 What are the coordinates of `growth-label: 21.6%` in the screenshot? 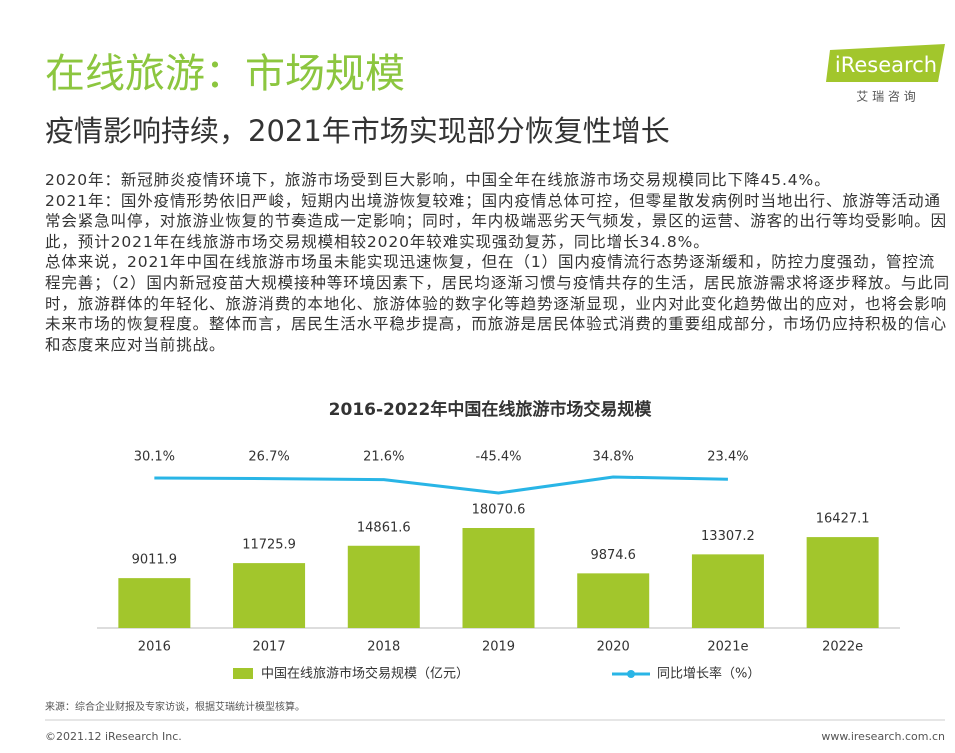 It's located at (383, 457).